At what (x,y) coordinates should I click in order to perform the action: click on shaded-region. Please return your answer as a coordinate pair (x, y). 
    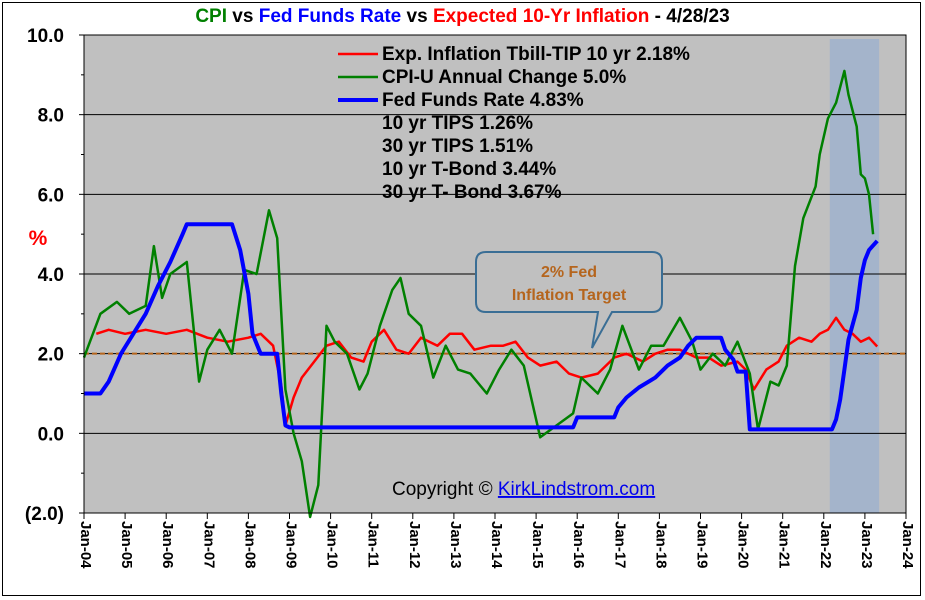
    Looking at the image, I should click on (854, 276).